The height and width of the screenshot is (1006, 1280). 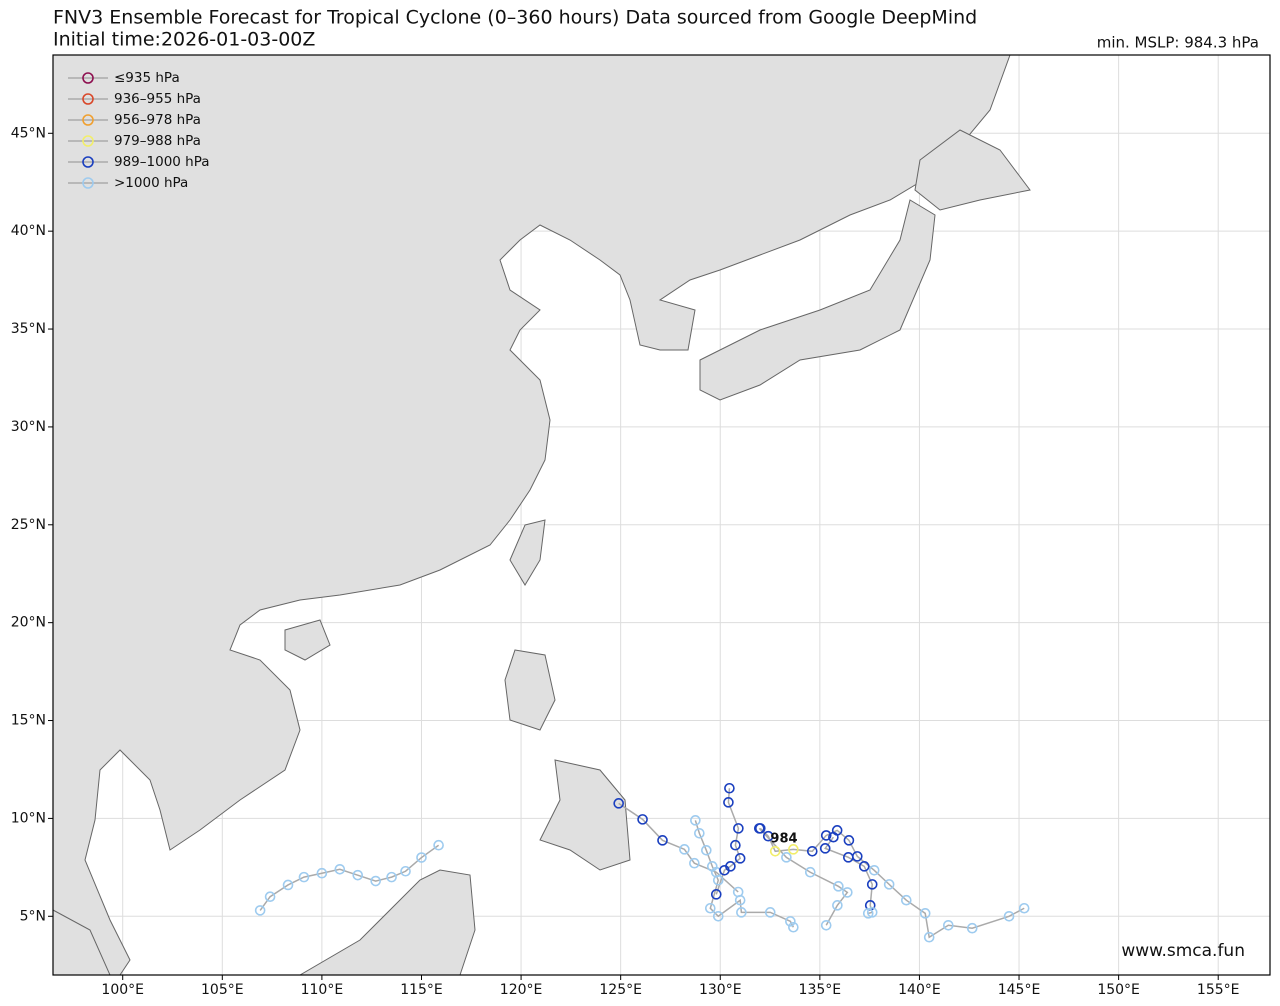 I want to click on y-tick-label: 10°N, so click(x=28, y=818).